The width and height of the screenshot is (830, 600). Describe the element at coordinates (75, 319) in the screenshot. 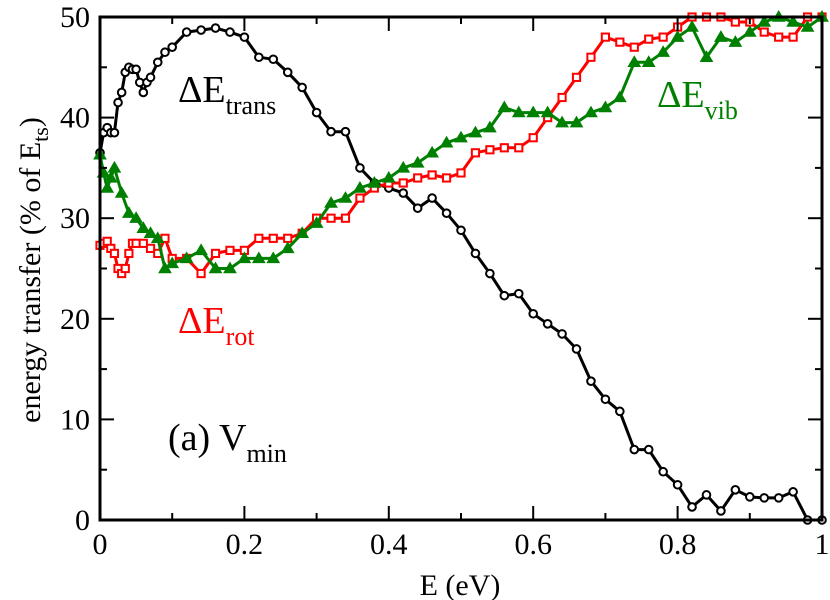

I see `y-tick-label: 20` at that location.